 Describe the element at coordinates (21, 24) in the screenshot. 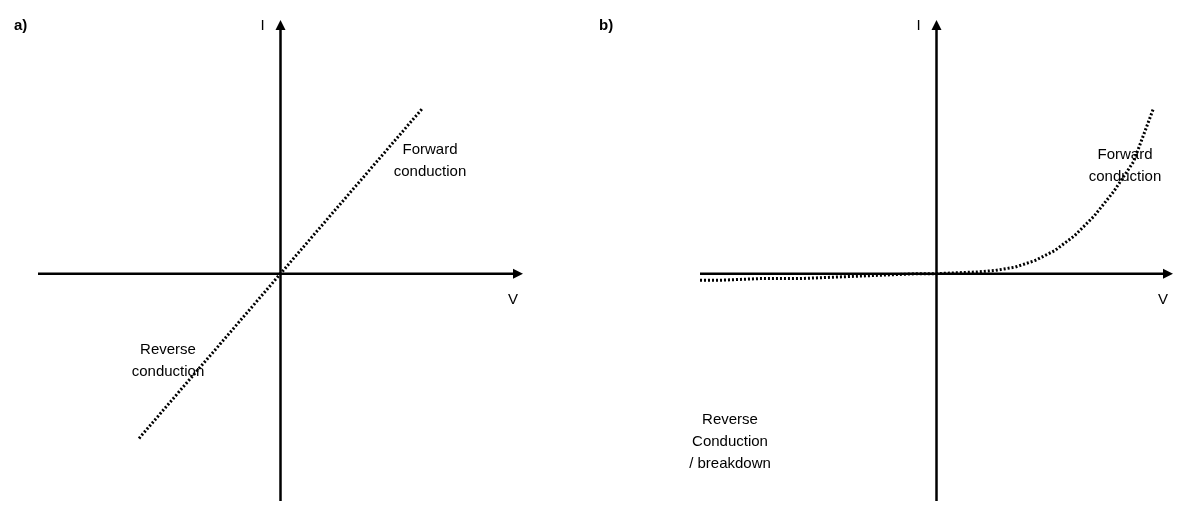

I see `chart-title: a)` at that location.